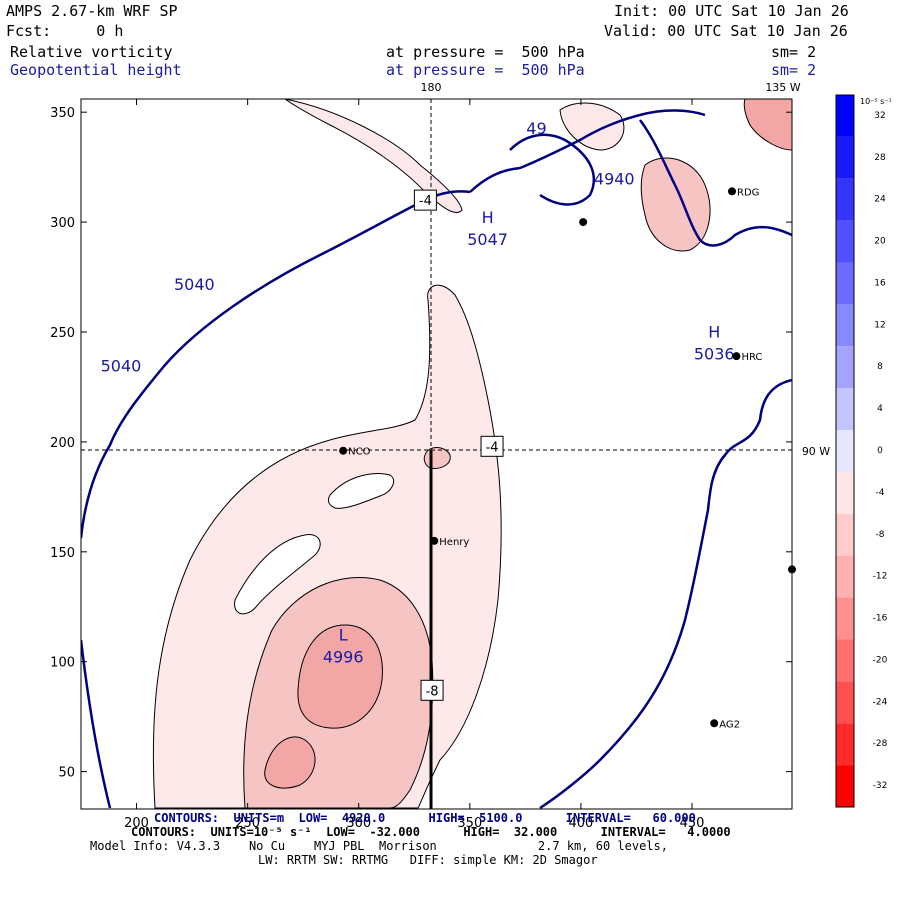 Image resolution: width=900 pixels, height=900 pixels. Describe the element at coordinates (880, 493) in the screenshot. I see `colorbar-label: -4` at that location.